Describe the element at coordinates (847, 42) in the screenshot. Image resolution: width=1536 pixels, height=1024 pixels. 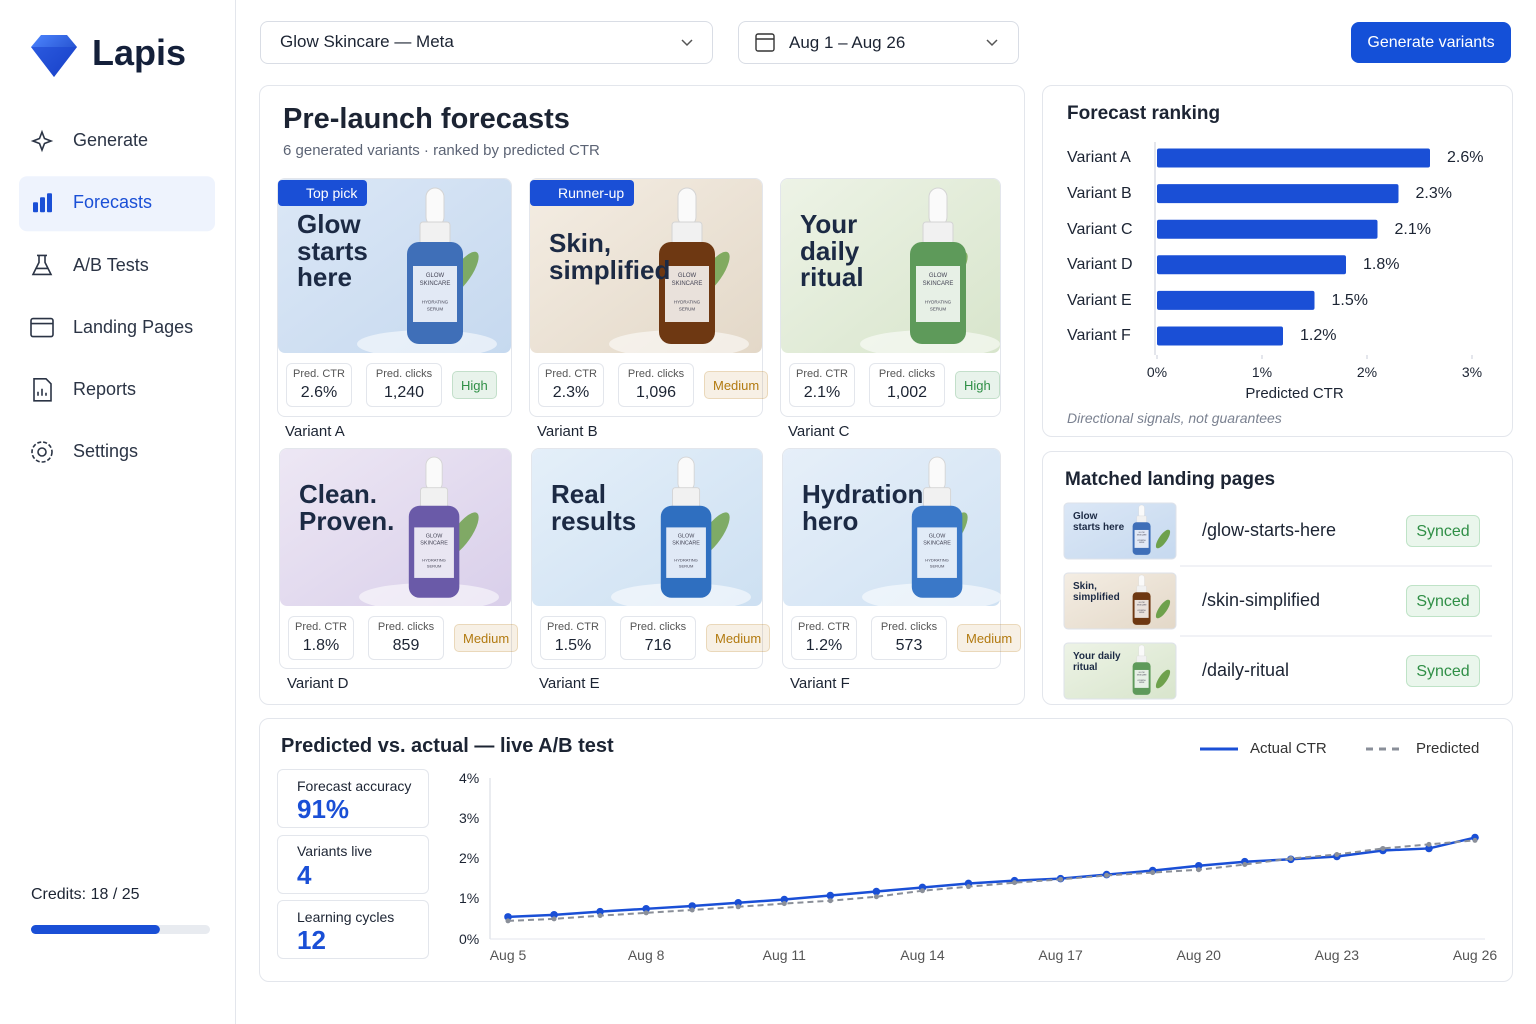
I see `date-range: Aug 1 – Aug 26` at that location.